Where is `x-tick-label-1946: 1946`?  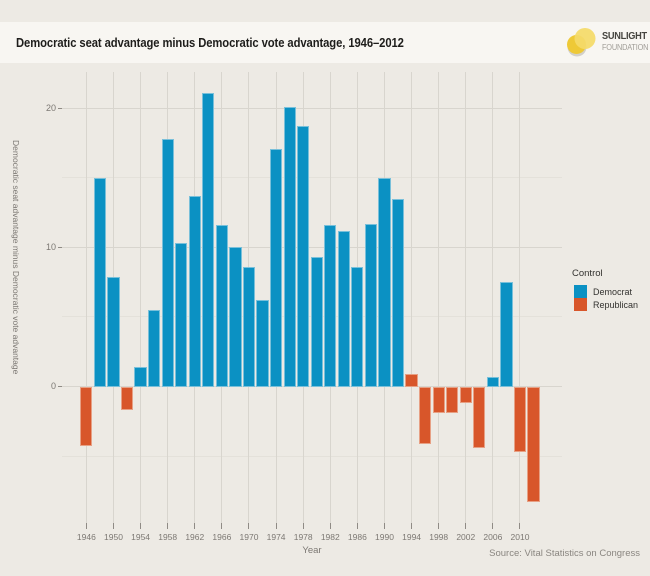
x-tick-label-1946: 1946 is located at coordinates (86, 537).